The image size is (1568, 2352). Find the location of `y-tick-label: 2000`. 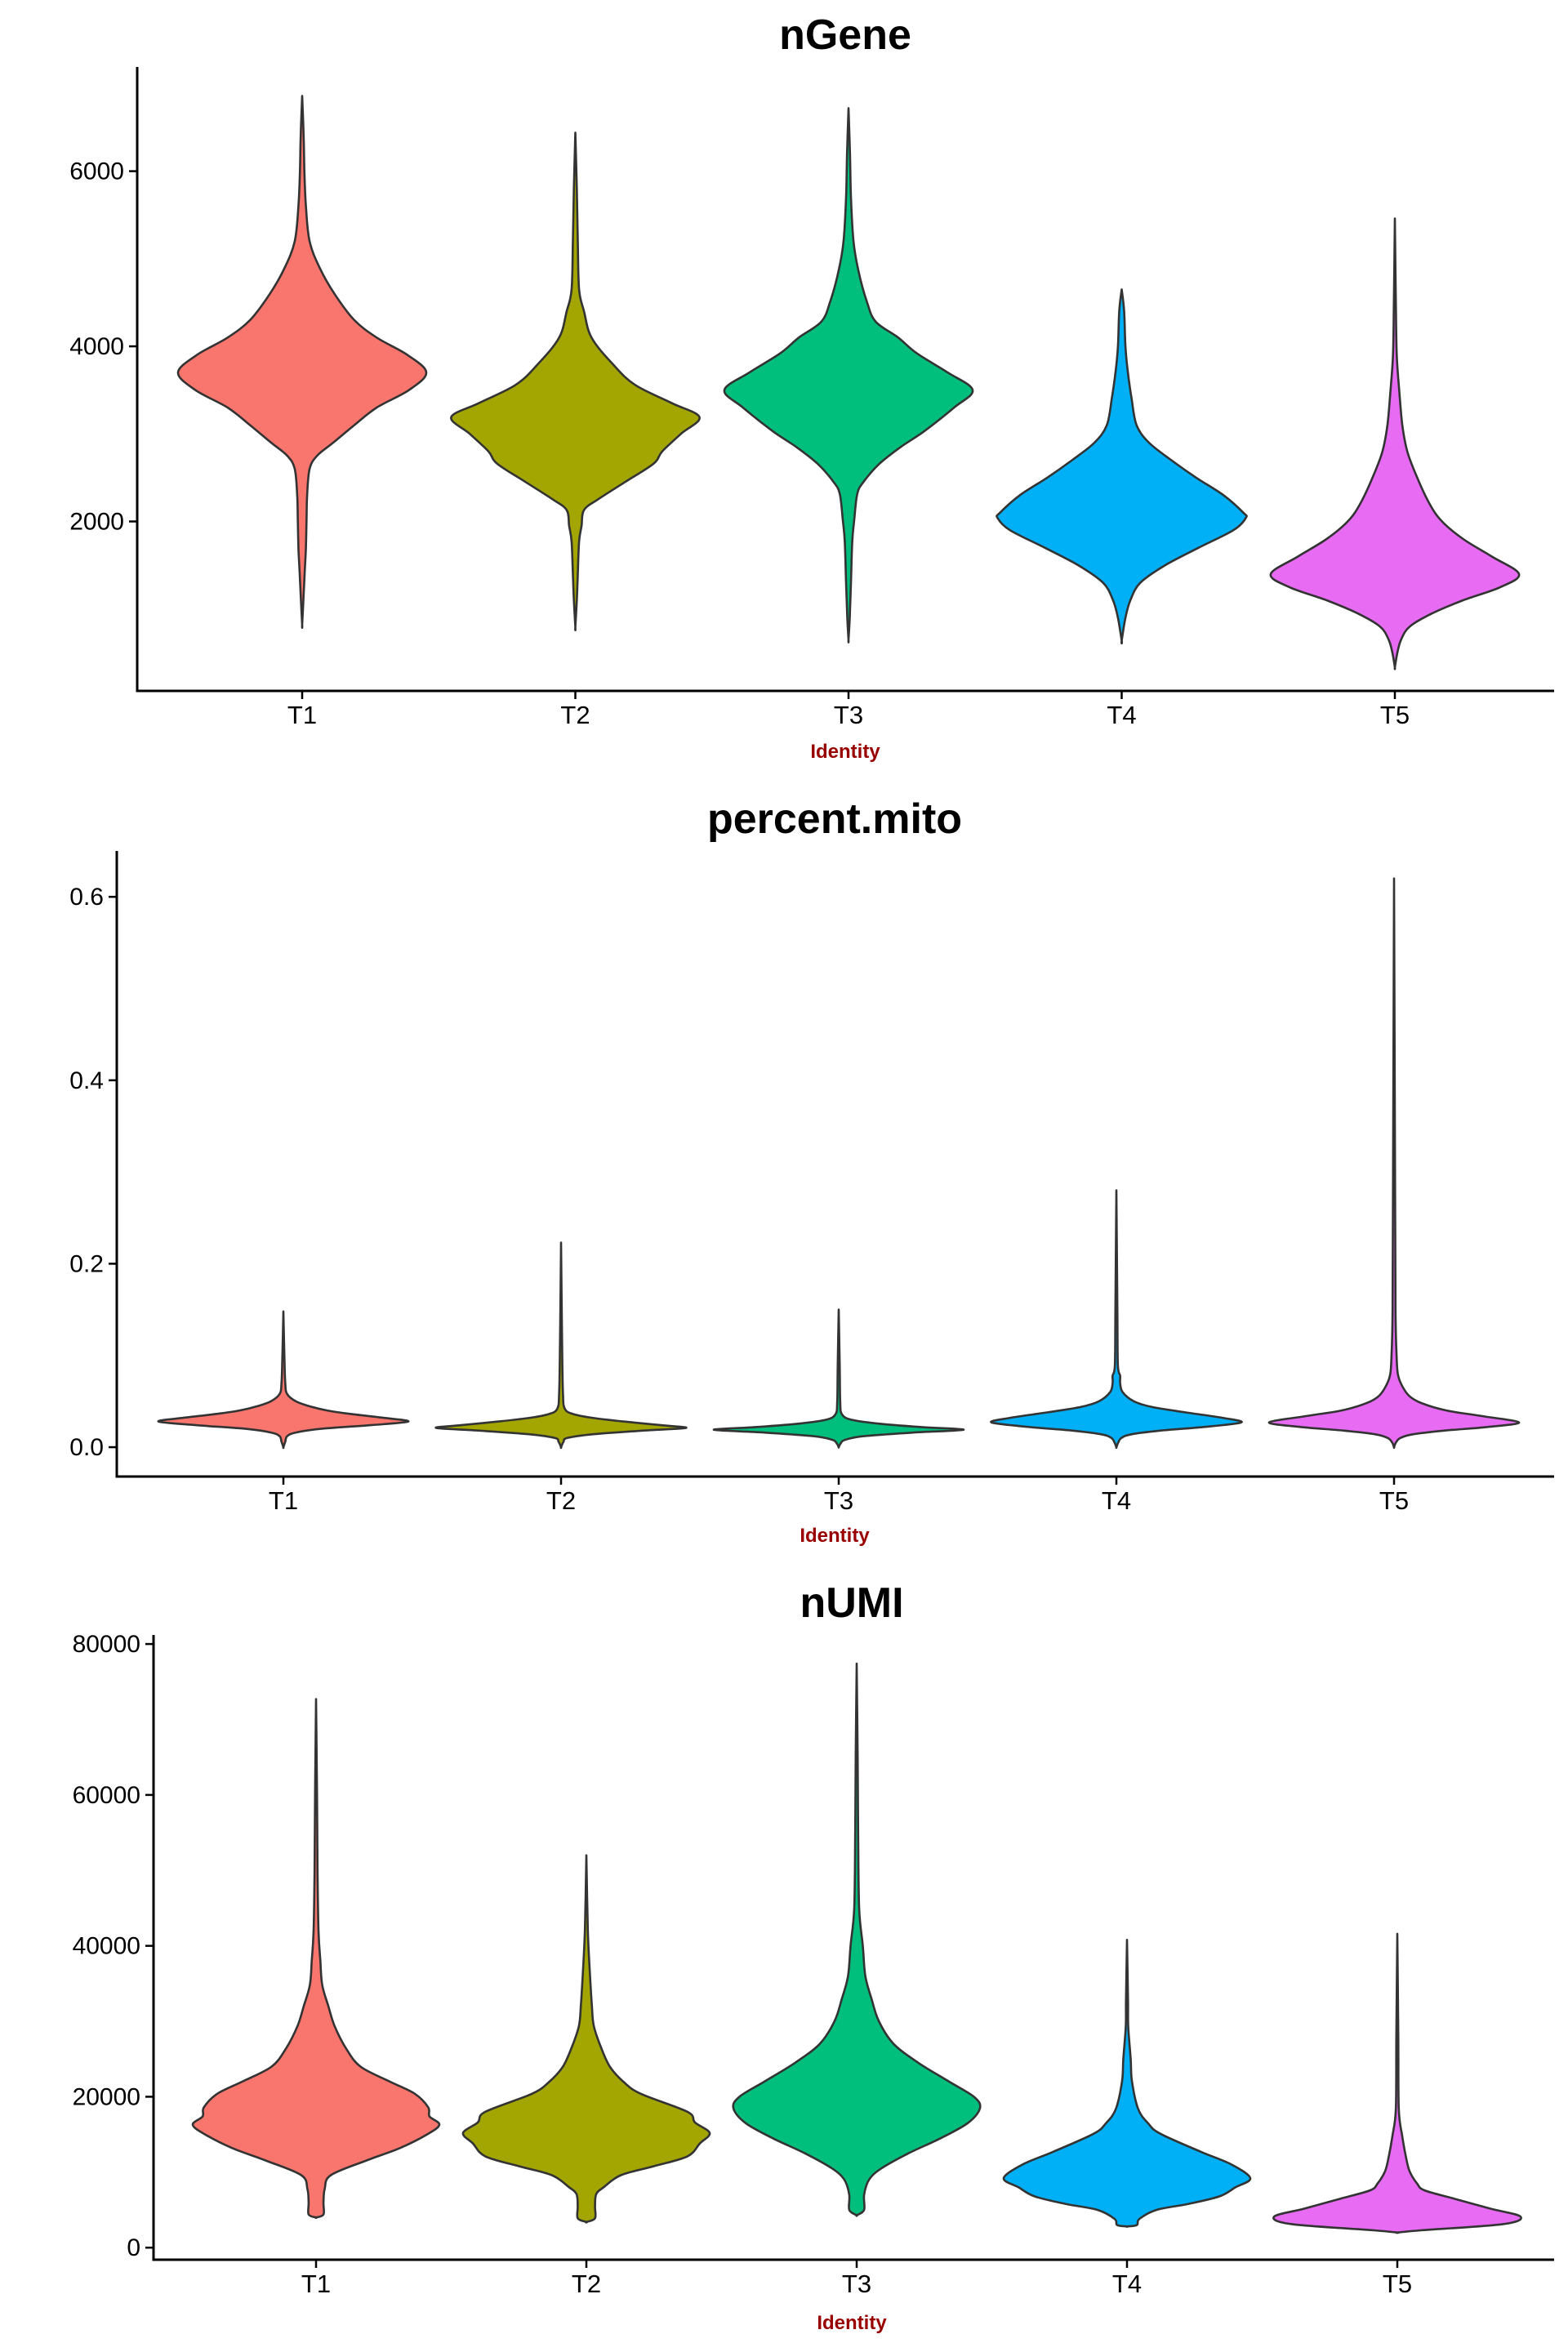

y-tick-label: 2000 is located at coordinates (96, 522).